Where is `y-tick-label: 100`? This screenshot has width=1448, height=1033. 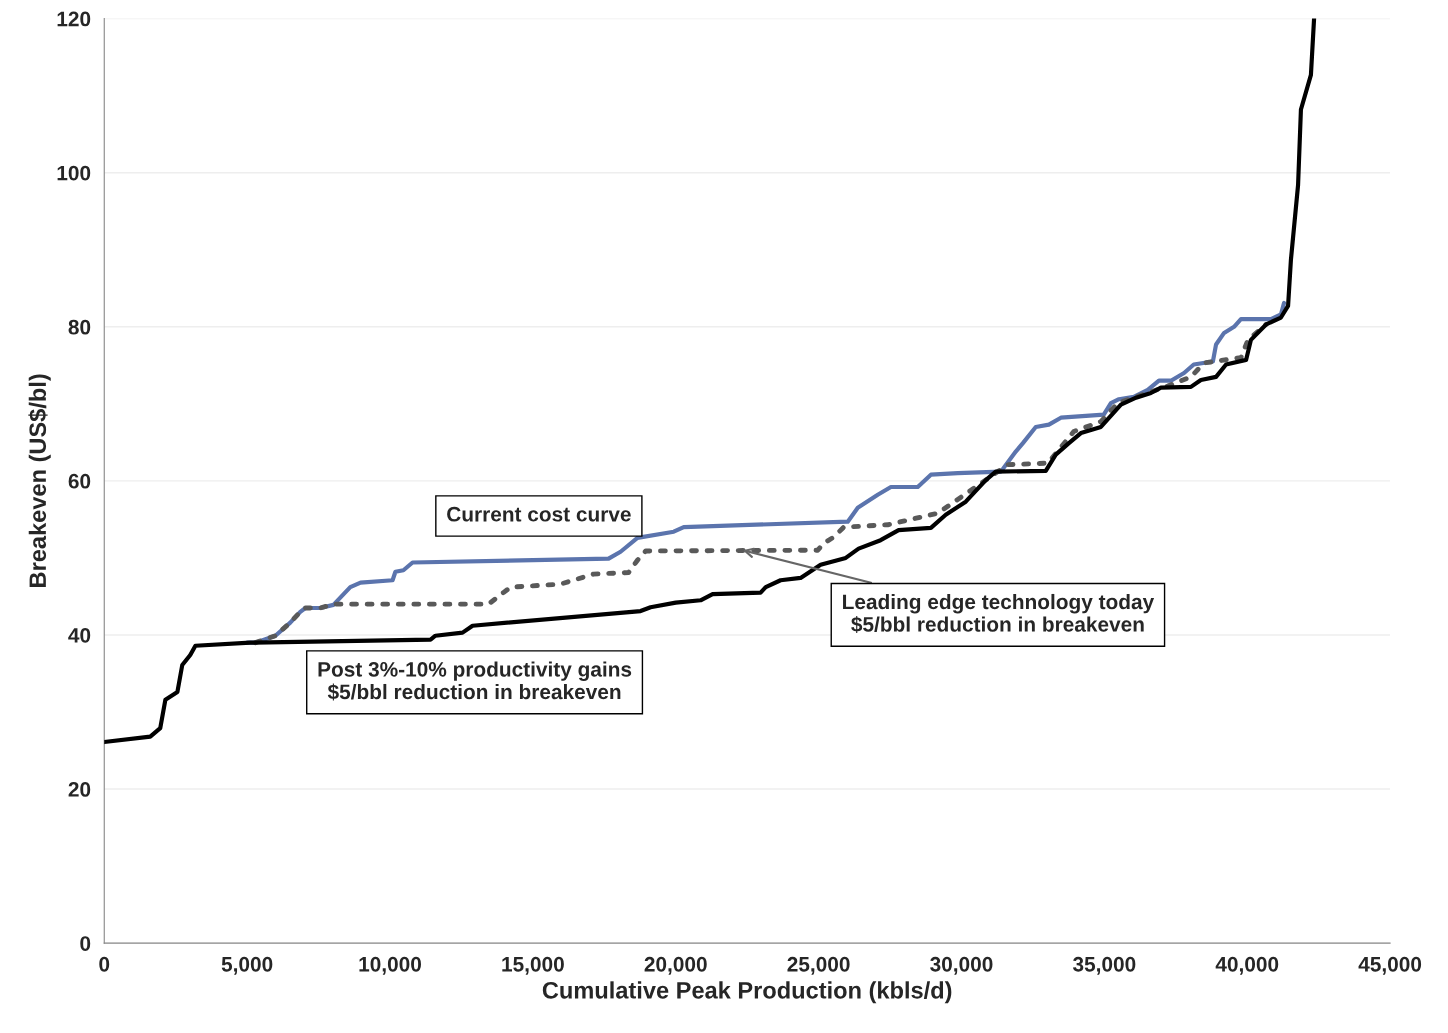
y-tick-label: 100 is located at coordinates (74, 173).